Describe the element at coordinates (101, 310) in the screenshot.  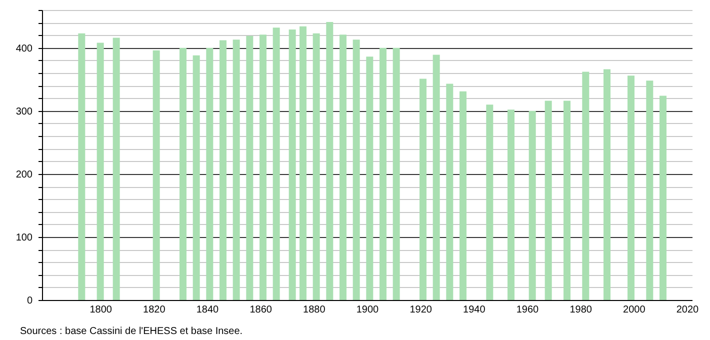
I see `x-tick-label: 1800` at that location.